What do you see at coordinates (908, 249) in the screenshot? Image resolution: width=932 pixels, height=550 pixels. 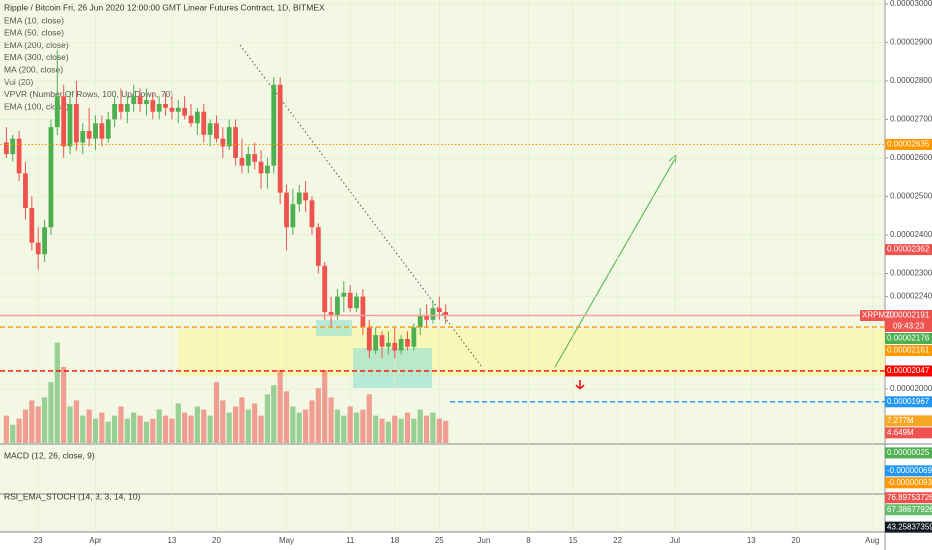 I see `price-label: 0.00002362` at bounding box center [908, 249].